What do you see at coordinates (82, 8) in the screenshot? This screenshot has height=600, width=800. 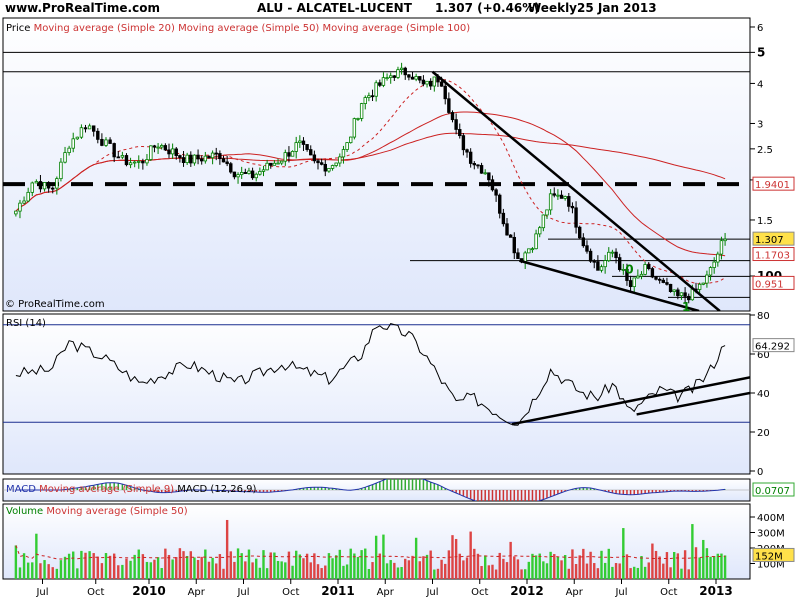 I see `site-url: www.ProRealTime.com` at bounding box center [82, 8].